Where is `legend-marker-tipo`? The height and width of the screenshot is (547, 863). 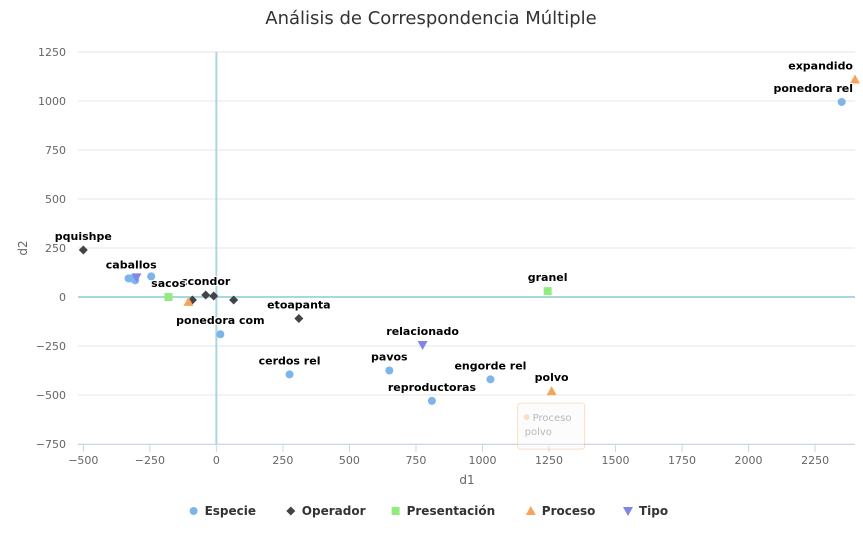 legend-marker-tipo is located at coordinates (628, 511).